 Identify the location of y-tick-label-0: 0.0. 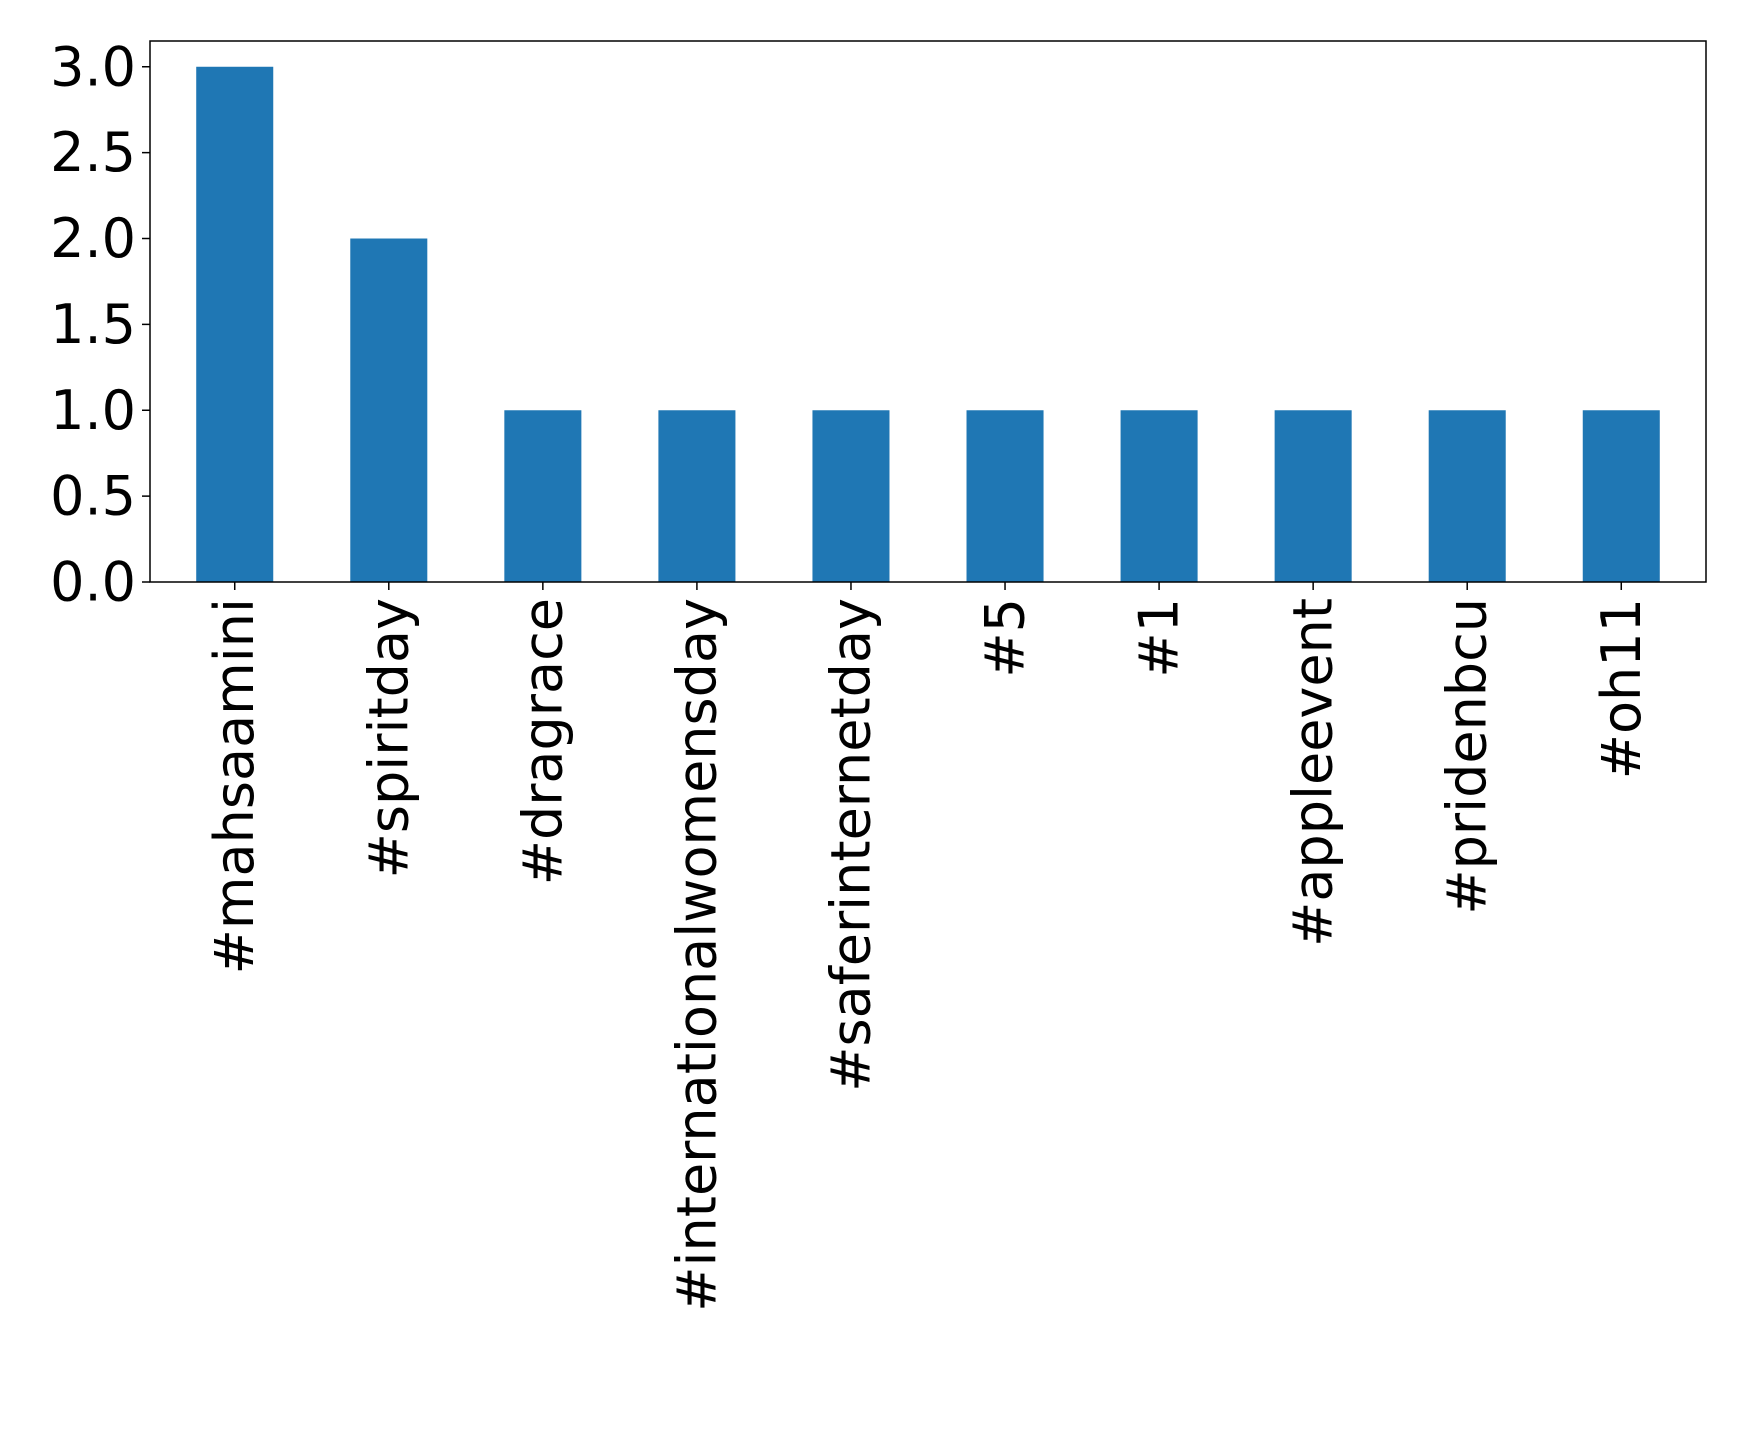
(93, 582).